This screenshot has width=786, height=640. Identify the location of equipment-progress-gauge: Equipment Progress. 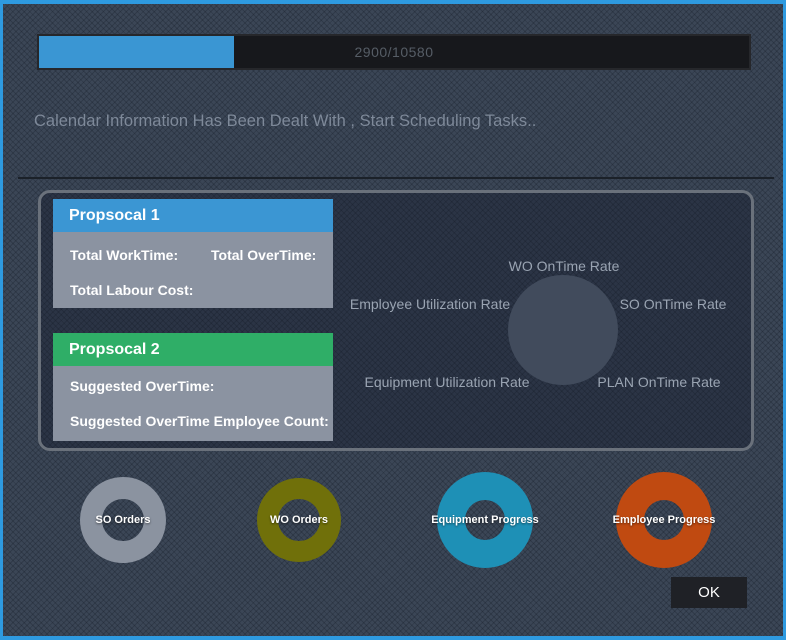
(485, 520).